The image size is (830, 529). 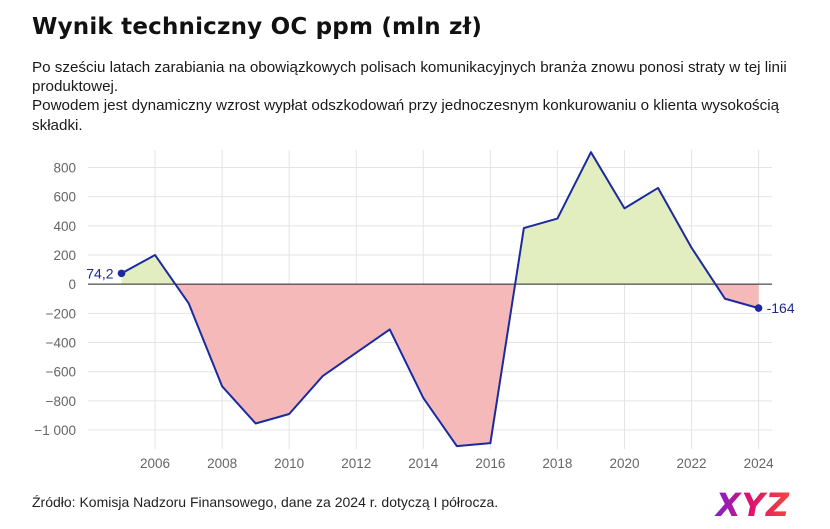 I want to click on chart-title: Wynik techniczny OC ppm (mln zł), so click(x=257, y=27).